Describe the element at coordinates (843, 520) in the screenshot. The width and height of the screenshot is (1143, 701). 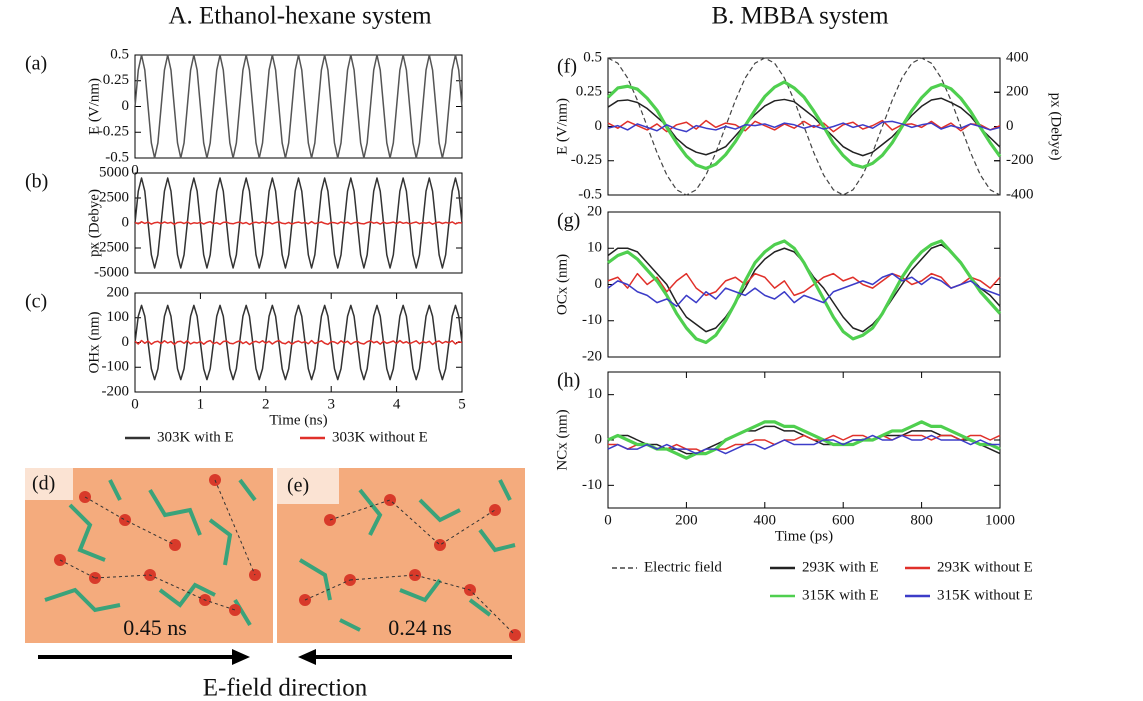
I see `x-tick-label: 600` at that location.